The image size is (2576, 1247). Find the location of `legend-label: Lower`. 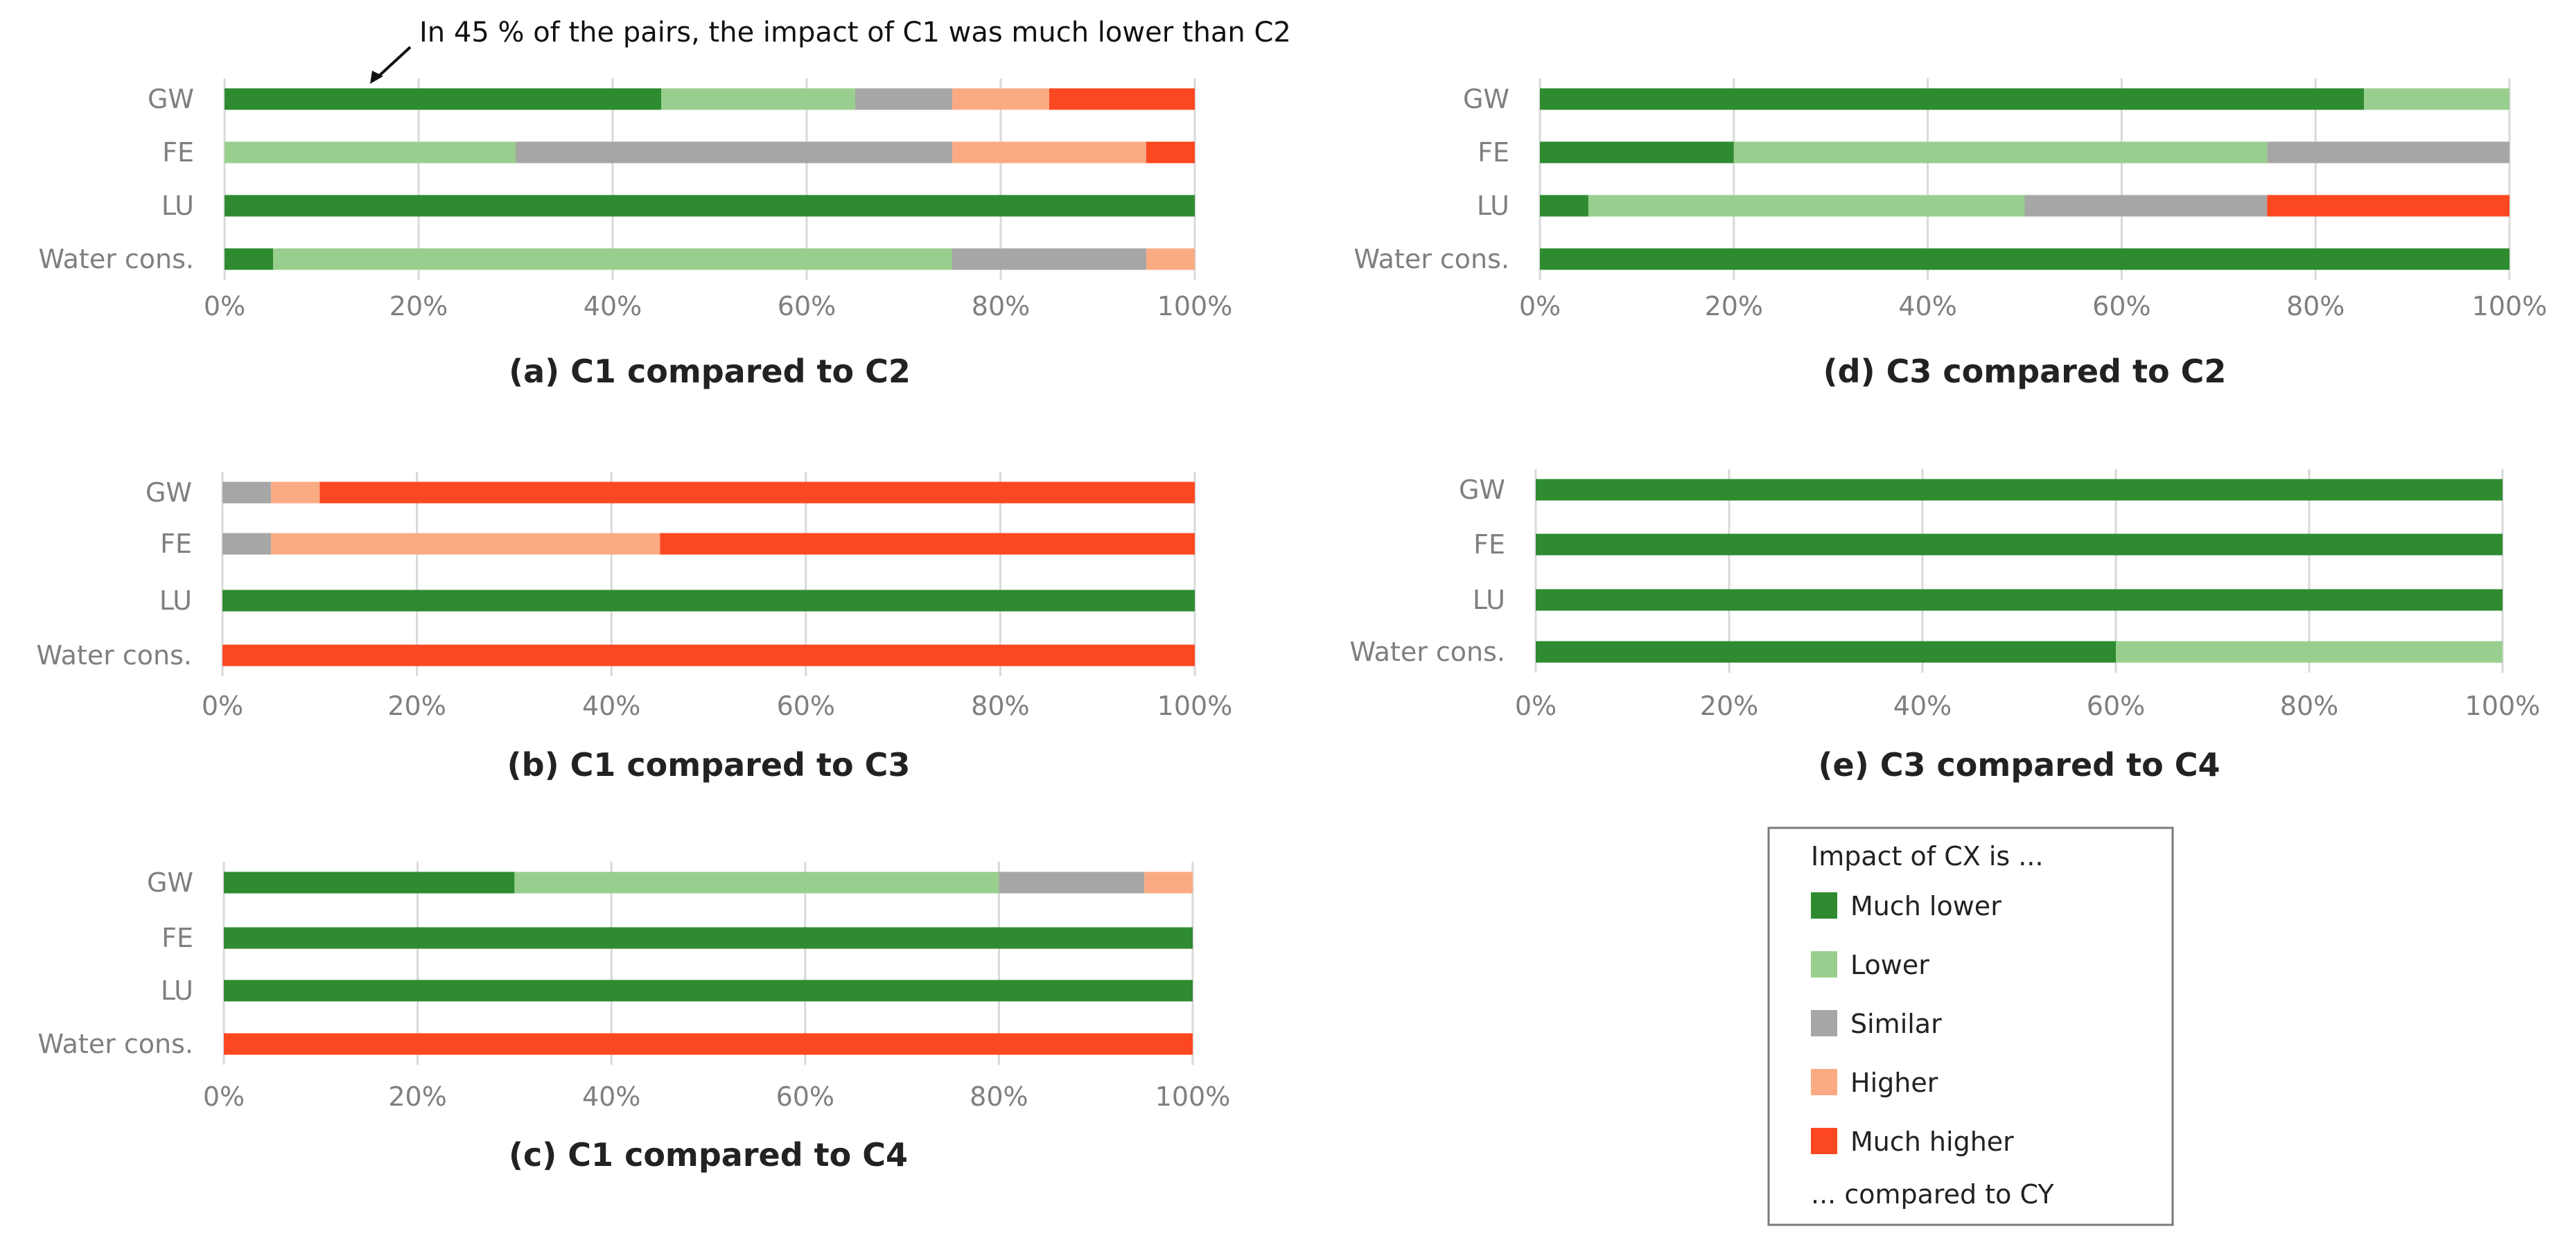

legend-label: Lower is located at coordinates (1889, 965).